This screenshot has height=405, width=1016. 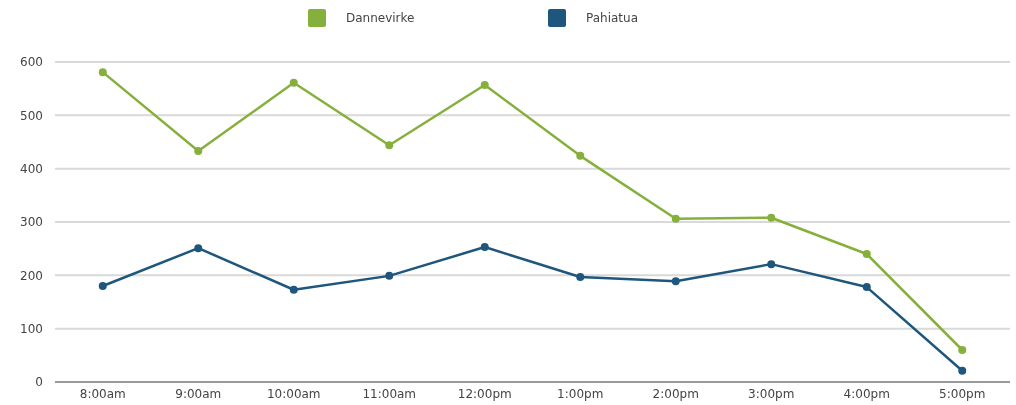 What do you see at coordinates (675, 394) in the screenshot?
I see `x-tick-label: 2:00pm` at bounding box center [675, 394].